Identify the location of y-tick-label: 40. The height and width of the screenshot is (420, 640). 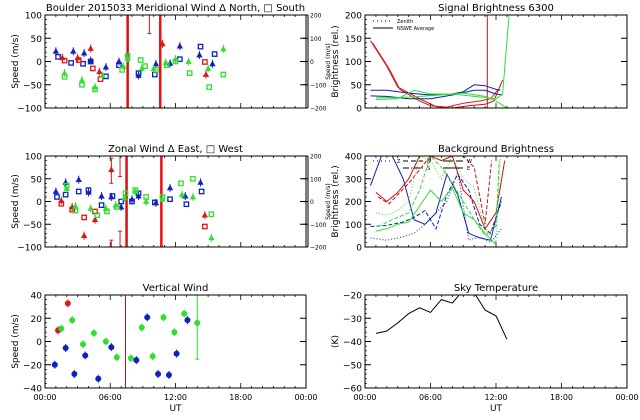
(37, 297).